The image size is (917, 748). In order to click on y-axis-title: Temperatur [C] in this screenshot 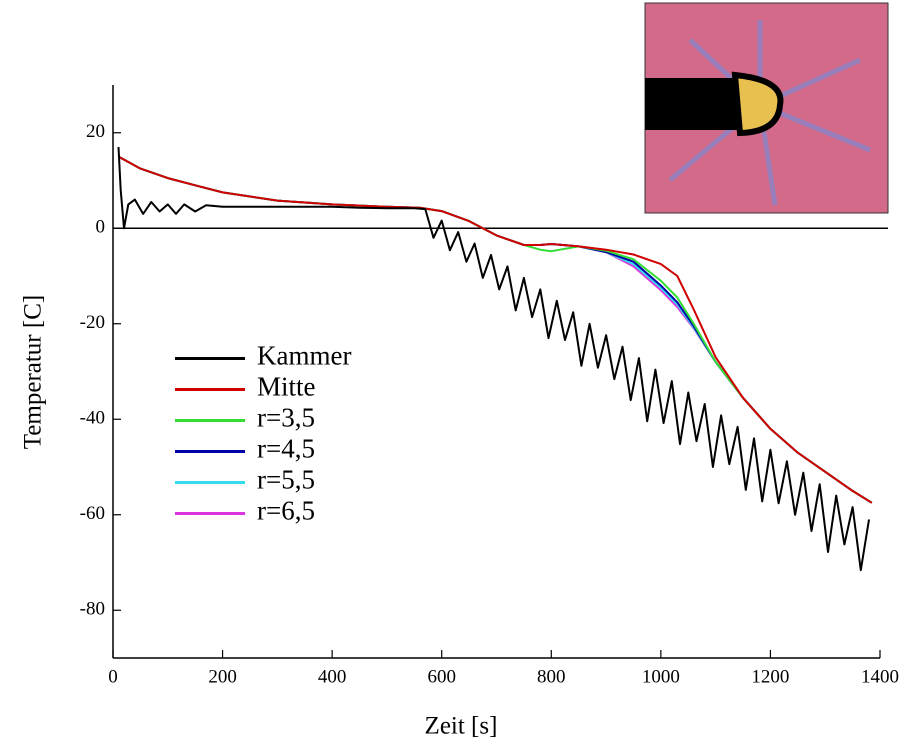, I will do `click(33, 372)`.